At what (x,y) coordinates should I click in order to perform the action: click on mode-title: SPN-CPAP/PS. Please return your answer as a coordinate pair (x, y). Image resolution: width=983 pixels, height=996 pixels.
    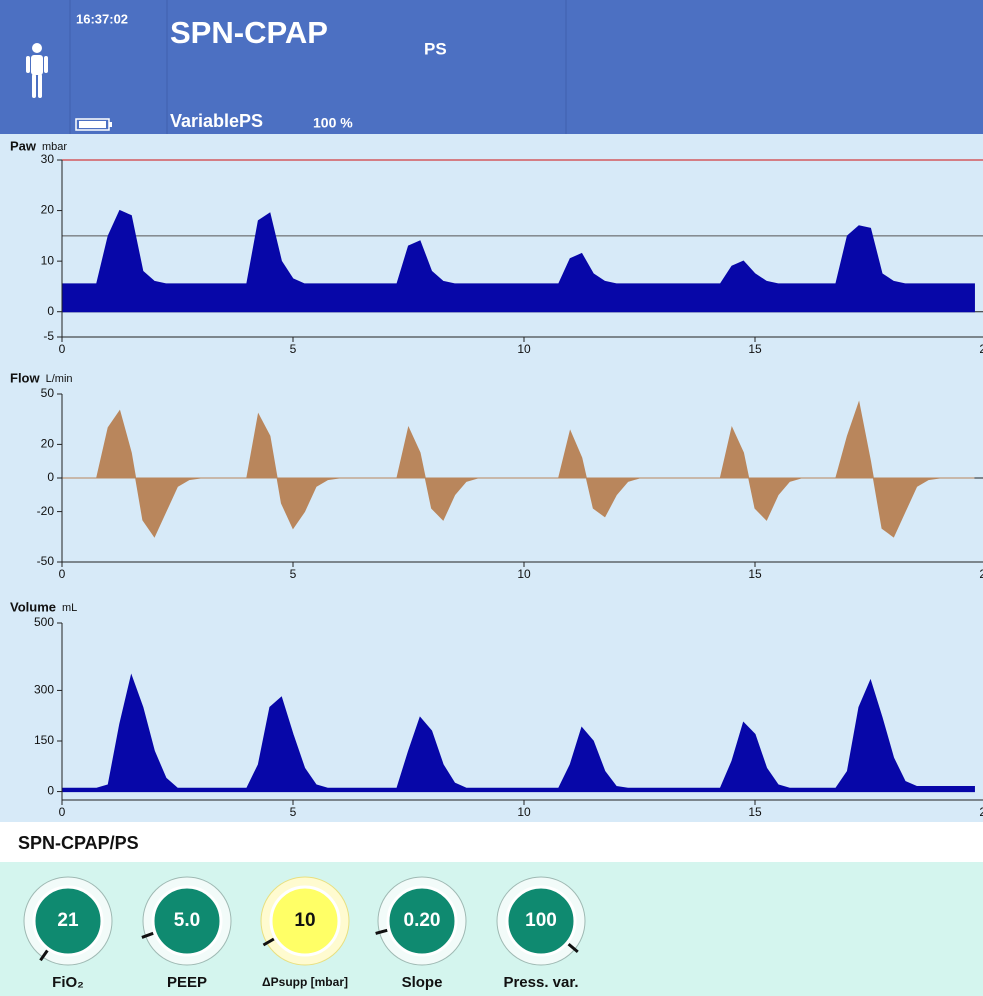
    Looking at the image, I should click on (78, 843).